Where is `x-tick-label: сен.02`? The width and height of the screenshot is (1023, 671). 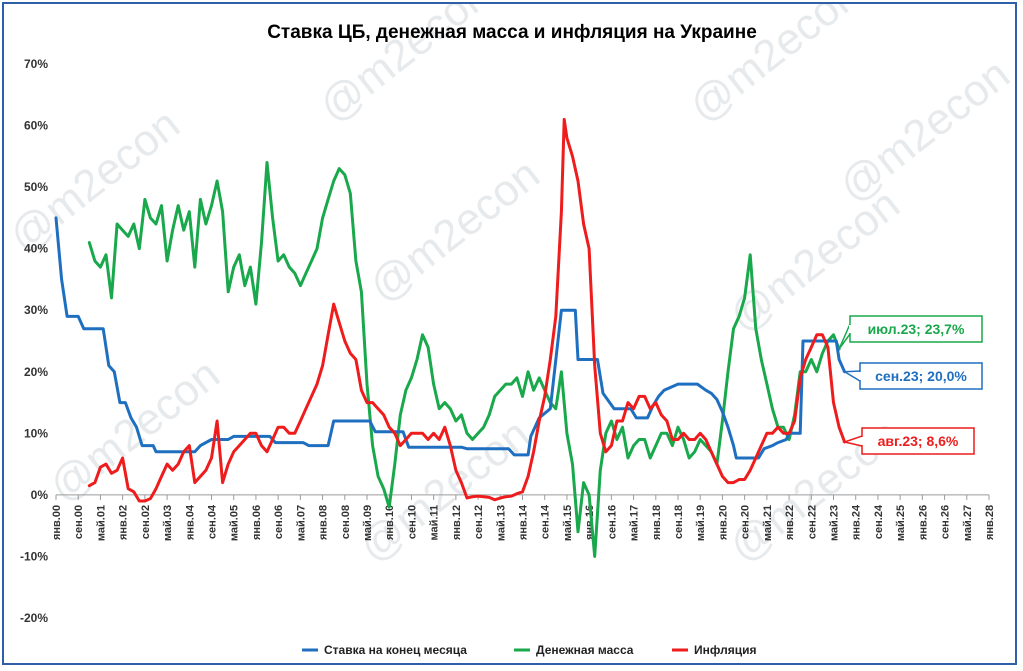 x-tick-label: сен.02 is located at coordinates (146, 522).